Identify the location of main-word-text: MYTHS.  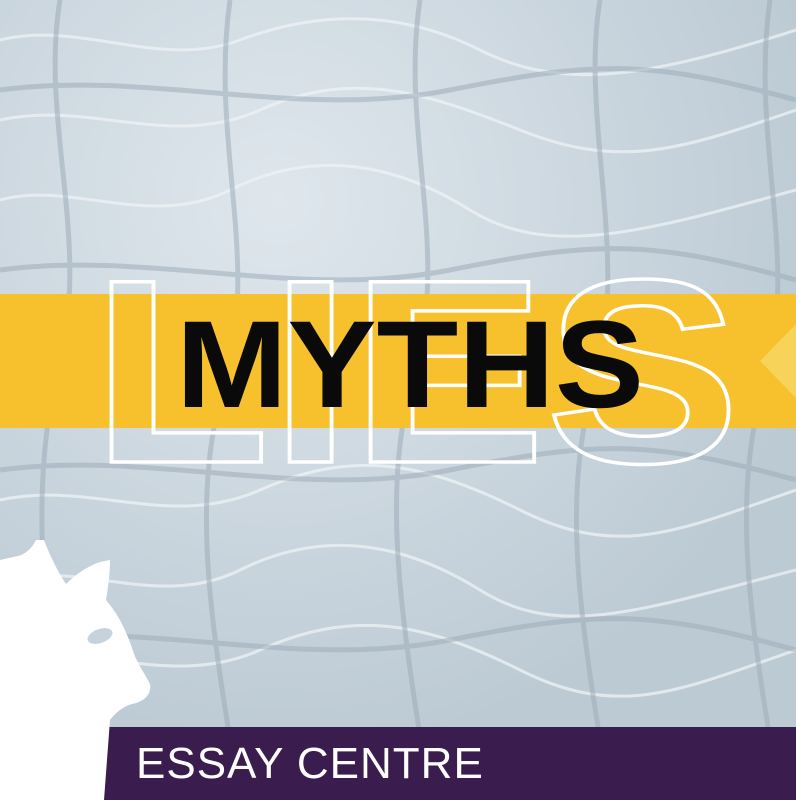
(410, 365).